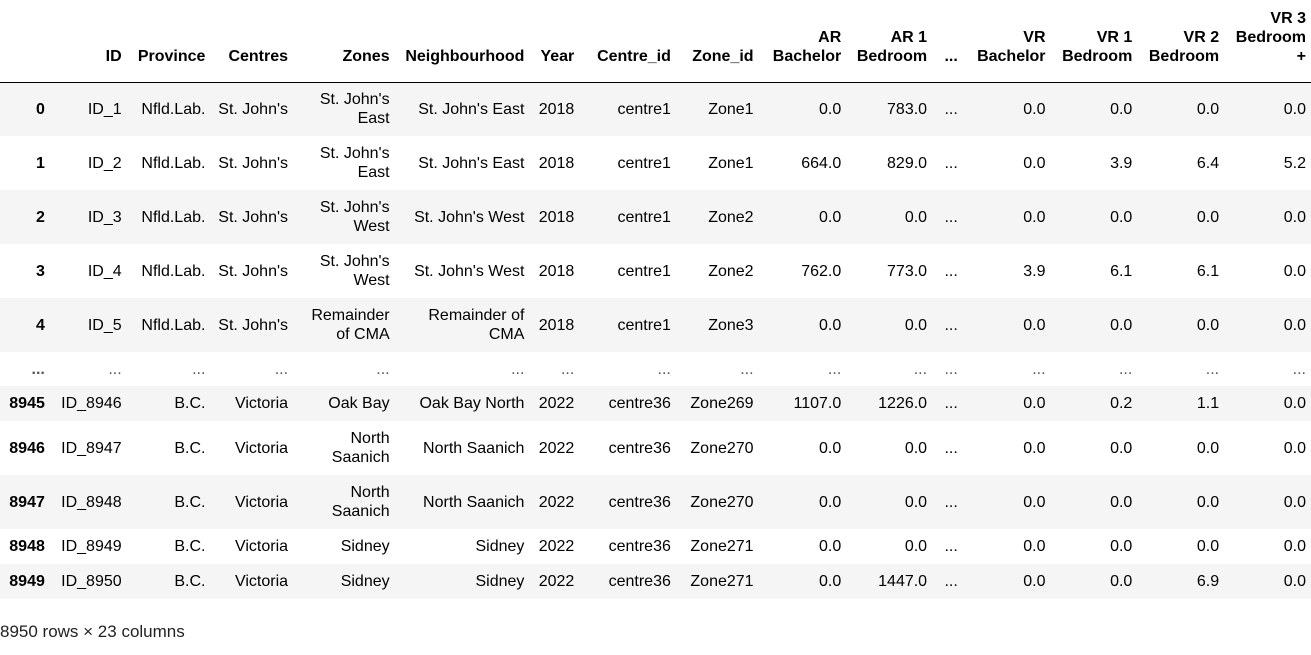 The image size is (1311, 655). I want to click on row-index: 2, so click(40, 217).